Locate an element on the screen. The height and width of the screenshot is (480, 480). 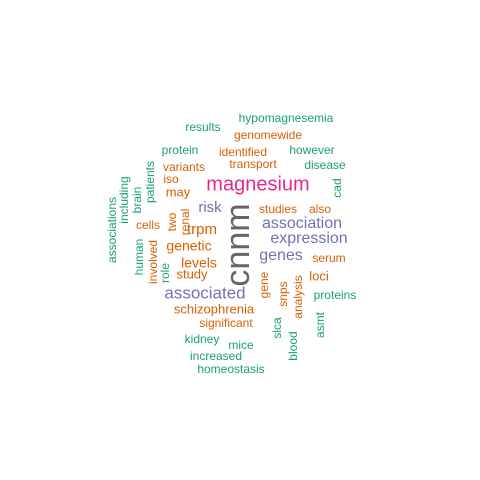
word-may: may is located at coordinates (178, 191).